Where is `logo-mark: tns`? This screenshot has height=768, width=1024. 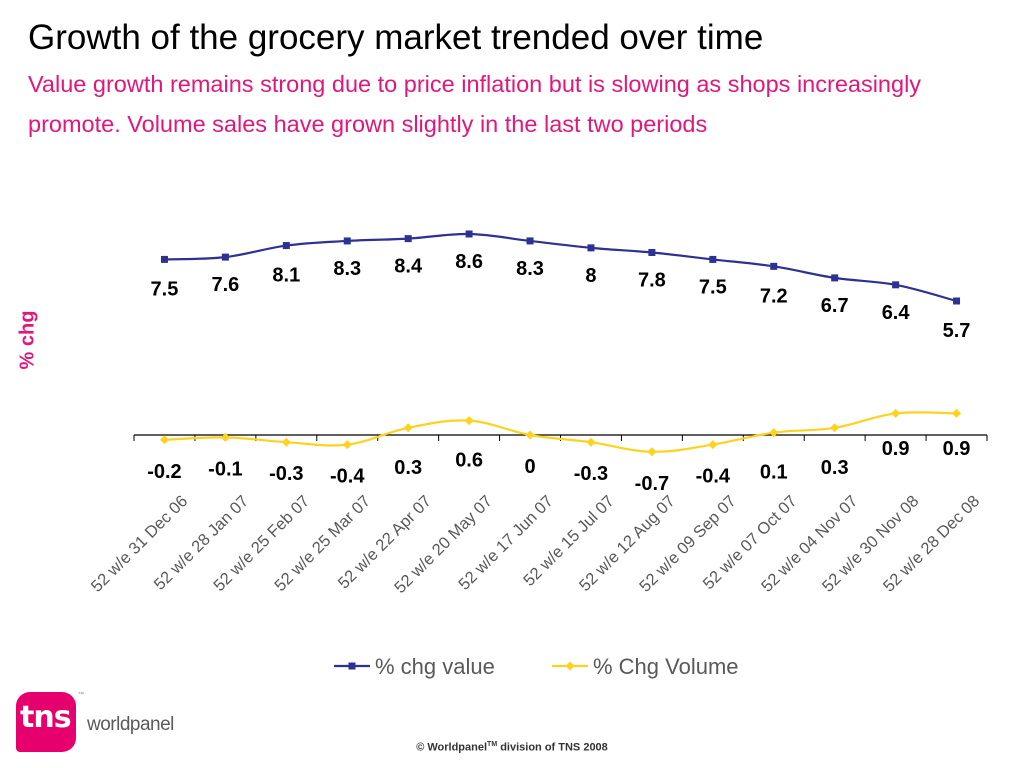 logo-mark: tns is located at coordinates (46, 722).